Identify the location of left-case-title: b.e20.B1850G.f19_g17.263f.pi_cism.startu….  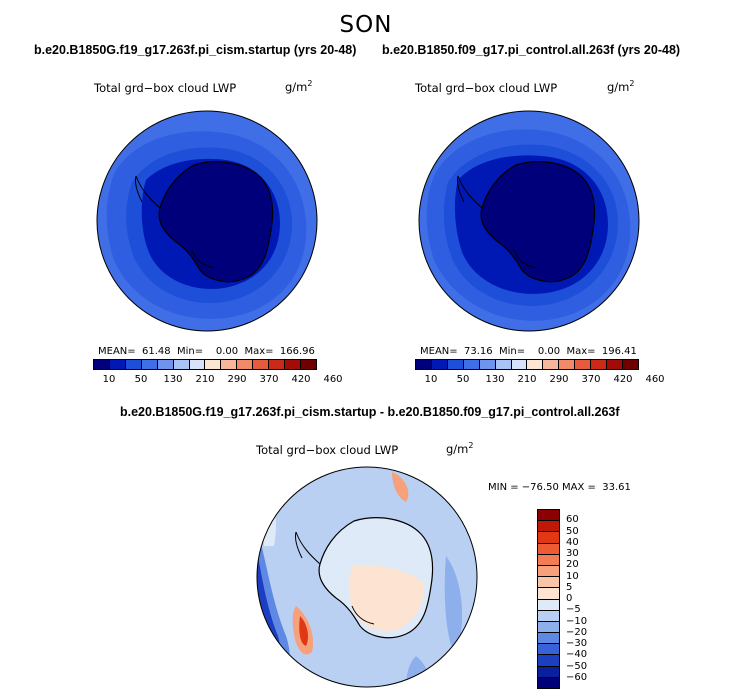
(195, 50).